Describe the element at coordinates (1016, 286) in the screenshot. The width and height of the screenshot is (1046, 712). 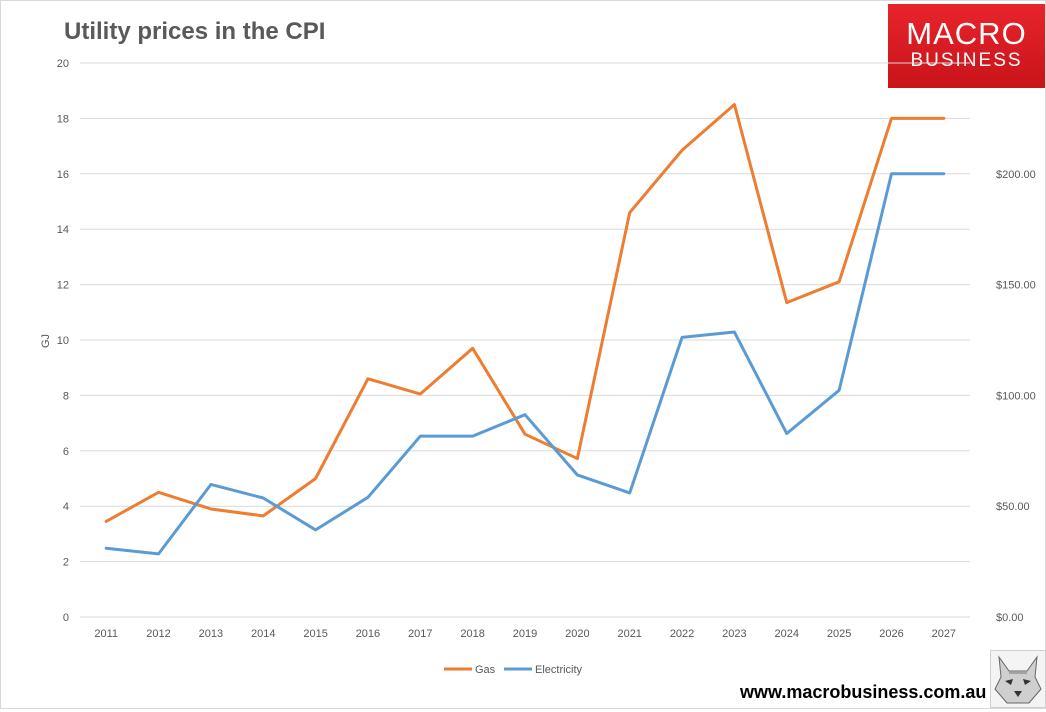
I see `y2-tick-label: $150.00` at that location.